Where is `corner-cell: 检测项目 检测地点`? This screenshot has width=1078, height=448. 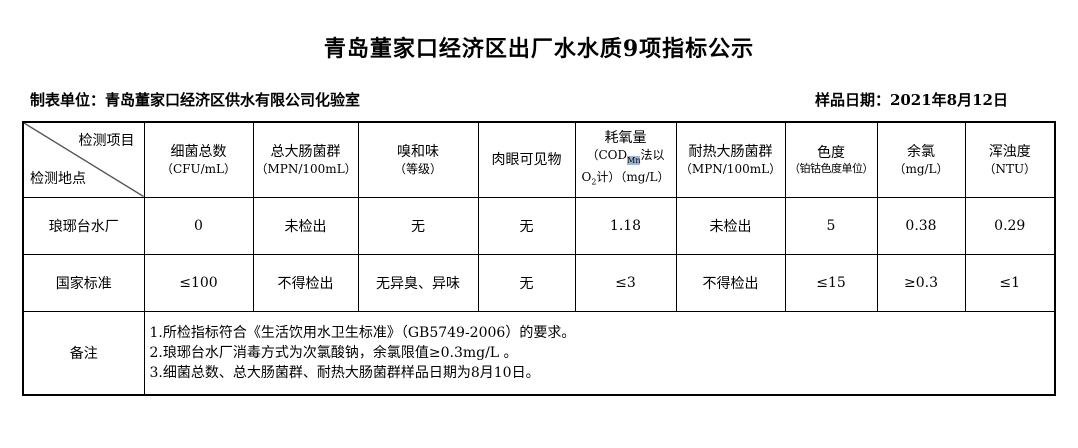 corner-cell: 检测项目 检测地点 is located at coordinates (83, 159).